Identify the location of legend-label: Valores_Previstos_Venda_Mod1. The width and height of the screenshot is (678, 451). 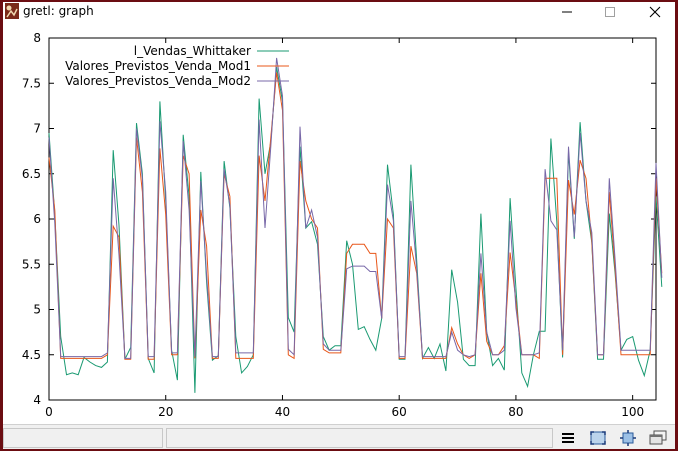
(158, 66).